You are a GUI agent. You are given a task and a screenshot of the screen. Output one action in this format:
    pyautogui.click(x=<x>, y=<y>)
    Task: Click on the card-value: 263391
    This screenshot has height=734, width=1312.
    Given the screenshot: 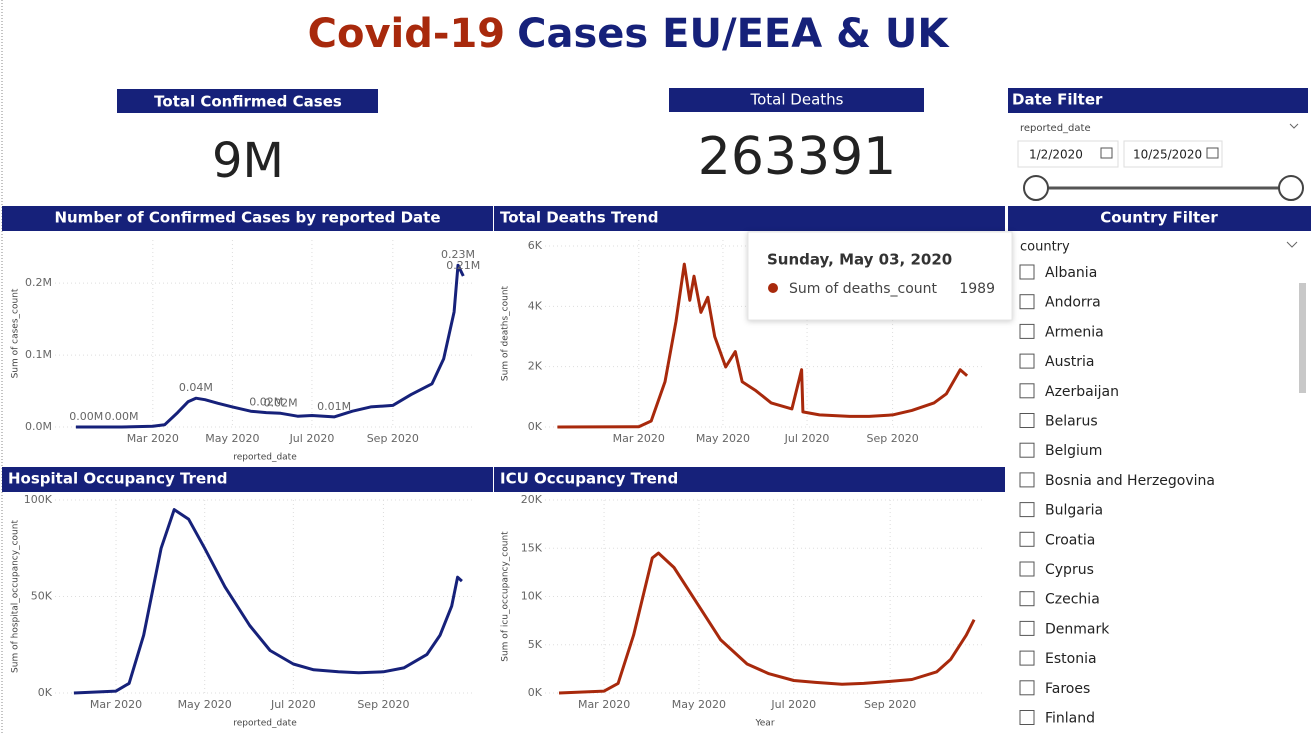 What is the action you would take?
    pyautogui.click(x=797, y=157)
    